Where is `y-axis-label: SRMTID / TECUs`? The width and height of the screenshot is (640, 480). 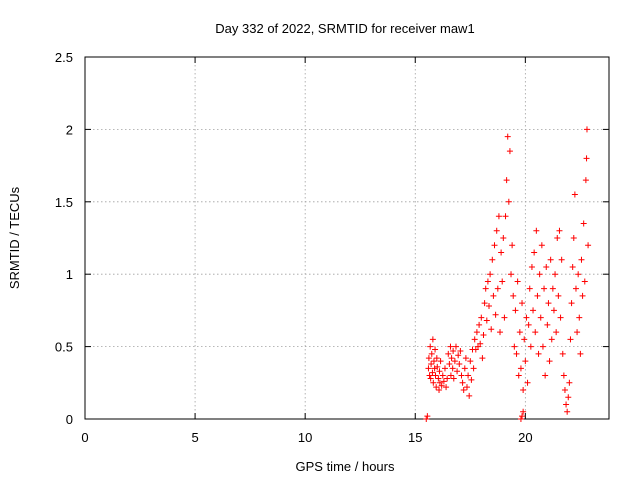 y-axis-label: SRMTID / TECUs is located at coordinates (14, 237).